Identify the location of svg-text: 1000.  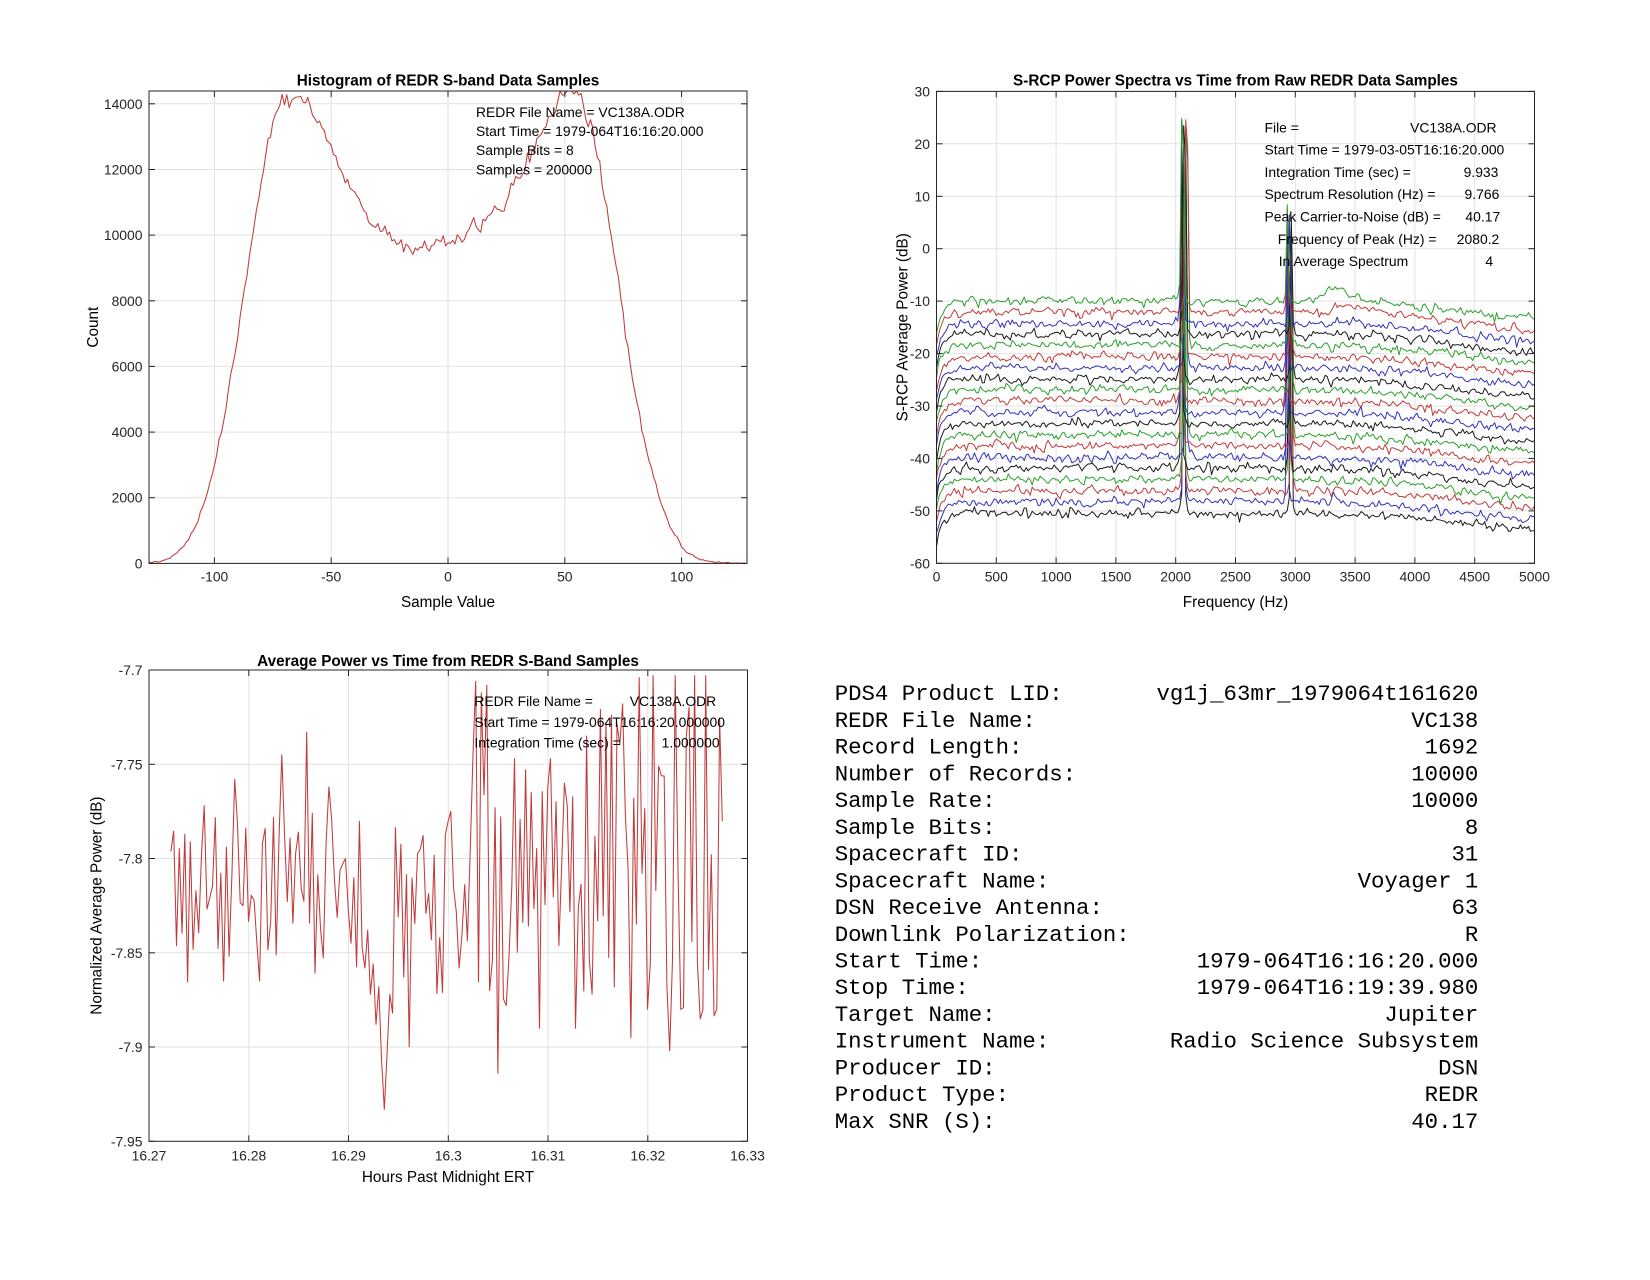
(1056, 577).